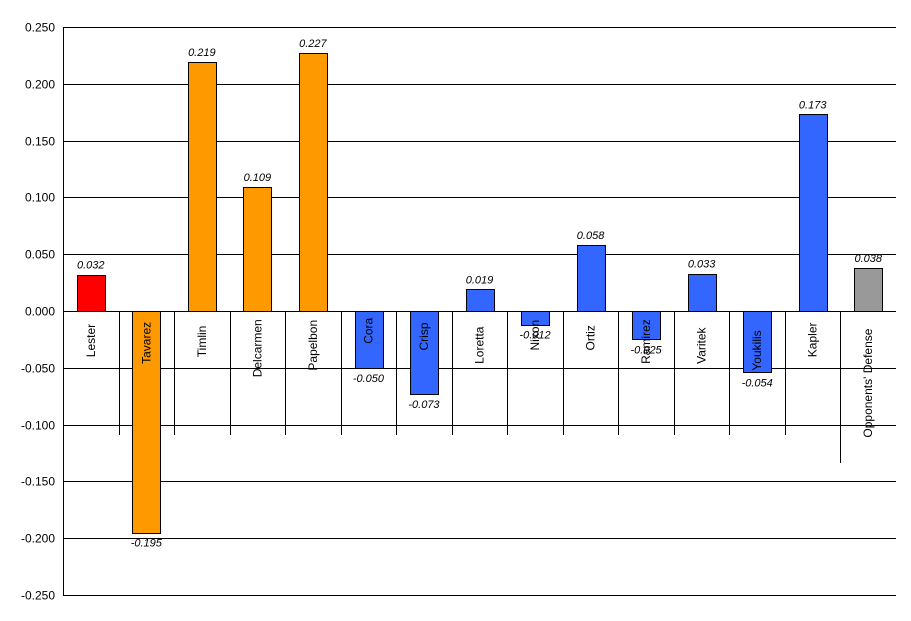 The width and height of the screenshot is (911, 621). Describe the element at coordinates (38, 426) in the screenshot. I see `y-tick-label: -0.100` at that location.